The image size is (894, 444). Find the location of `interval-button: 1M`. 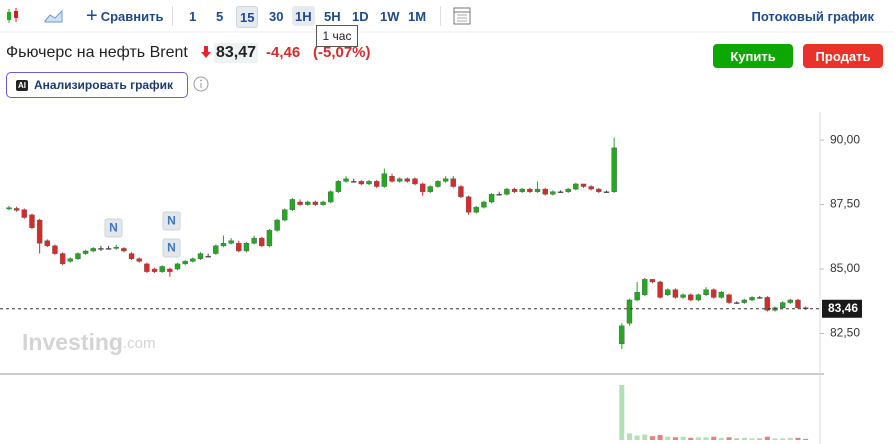

interval-button: 1M is located at coordinates (417, 16).